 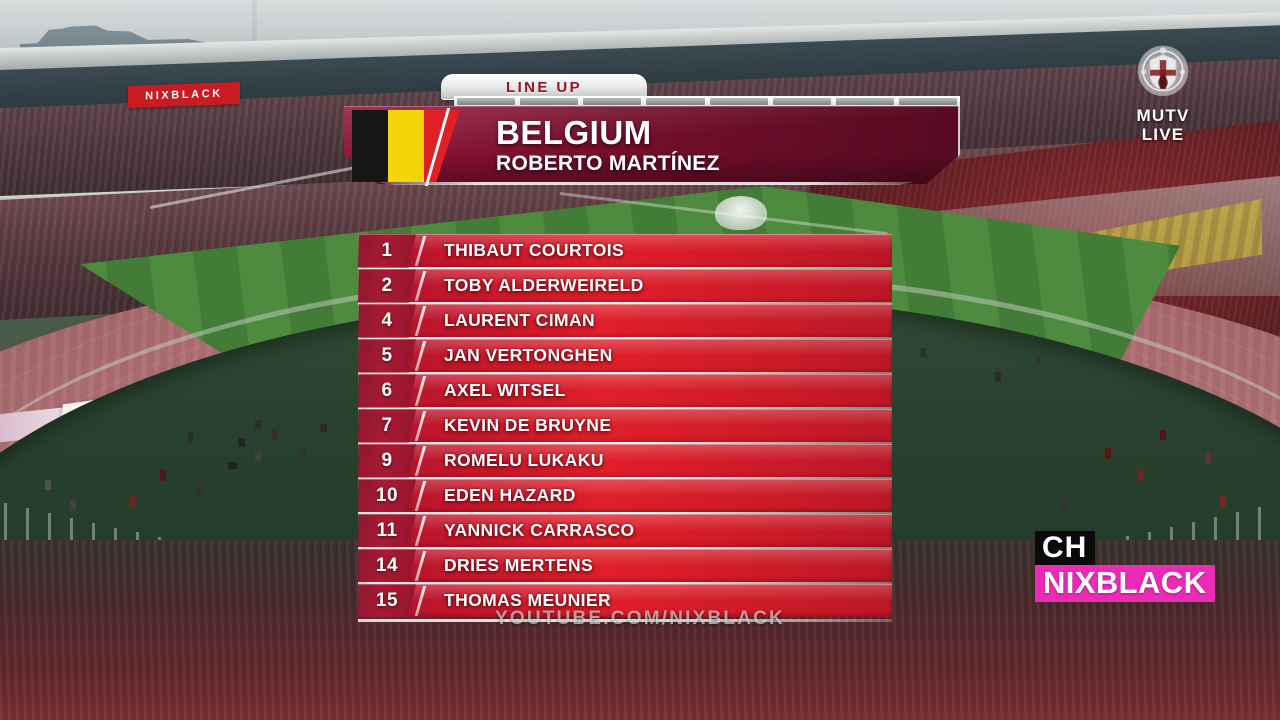 I want to click on lineup-row: 1 THIBAUT COURTOIS, so click(x=625, y=251).